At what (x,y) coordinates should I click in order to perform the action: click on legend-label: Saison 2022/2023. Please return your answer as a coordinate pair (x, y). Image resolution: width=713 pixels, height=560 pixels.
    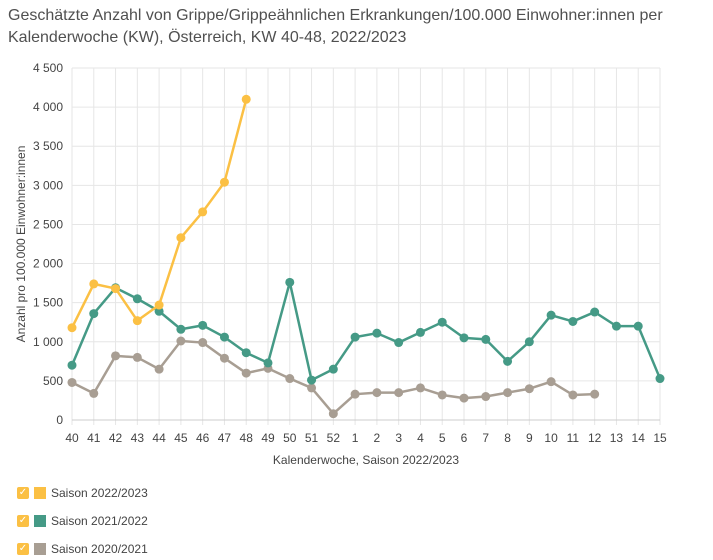
    Looking at the image, I should click on (99, 493).